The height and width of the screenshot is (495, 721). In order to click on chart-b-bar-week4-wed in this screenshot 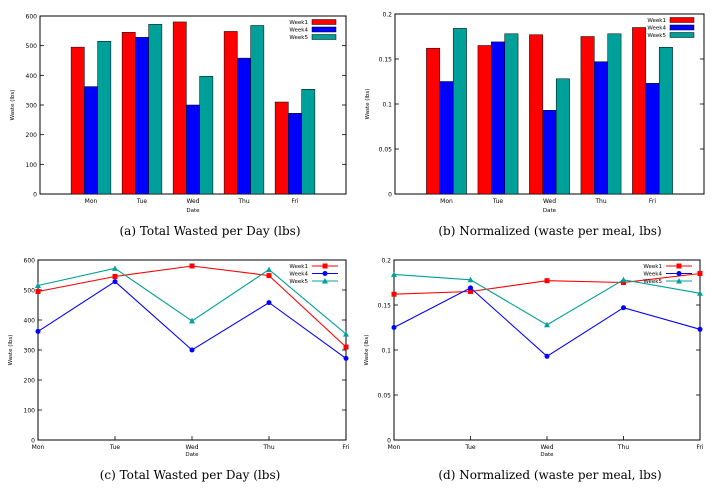, I will do `click(549, 152)`.